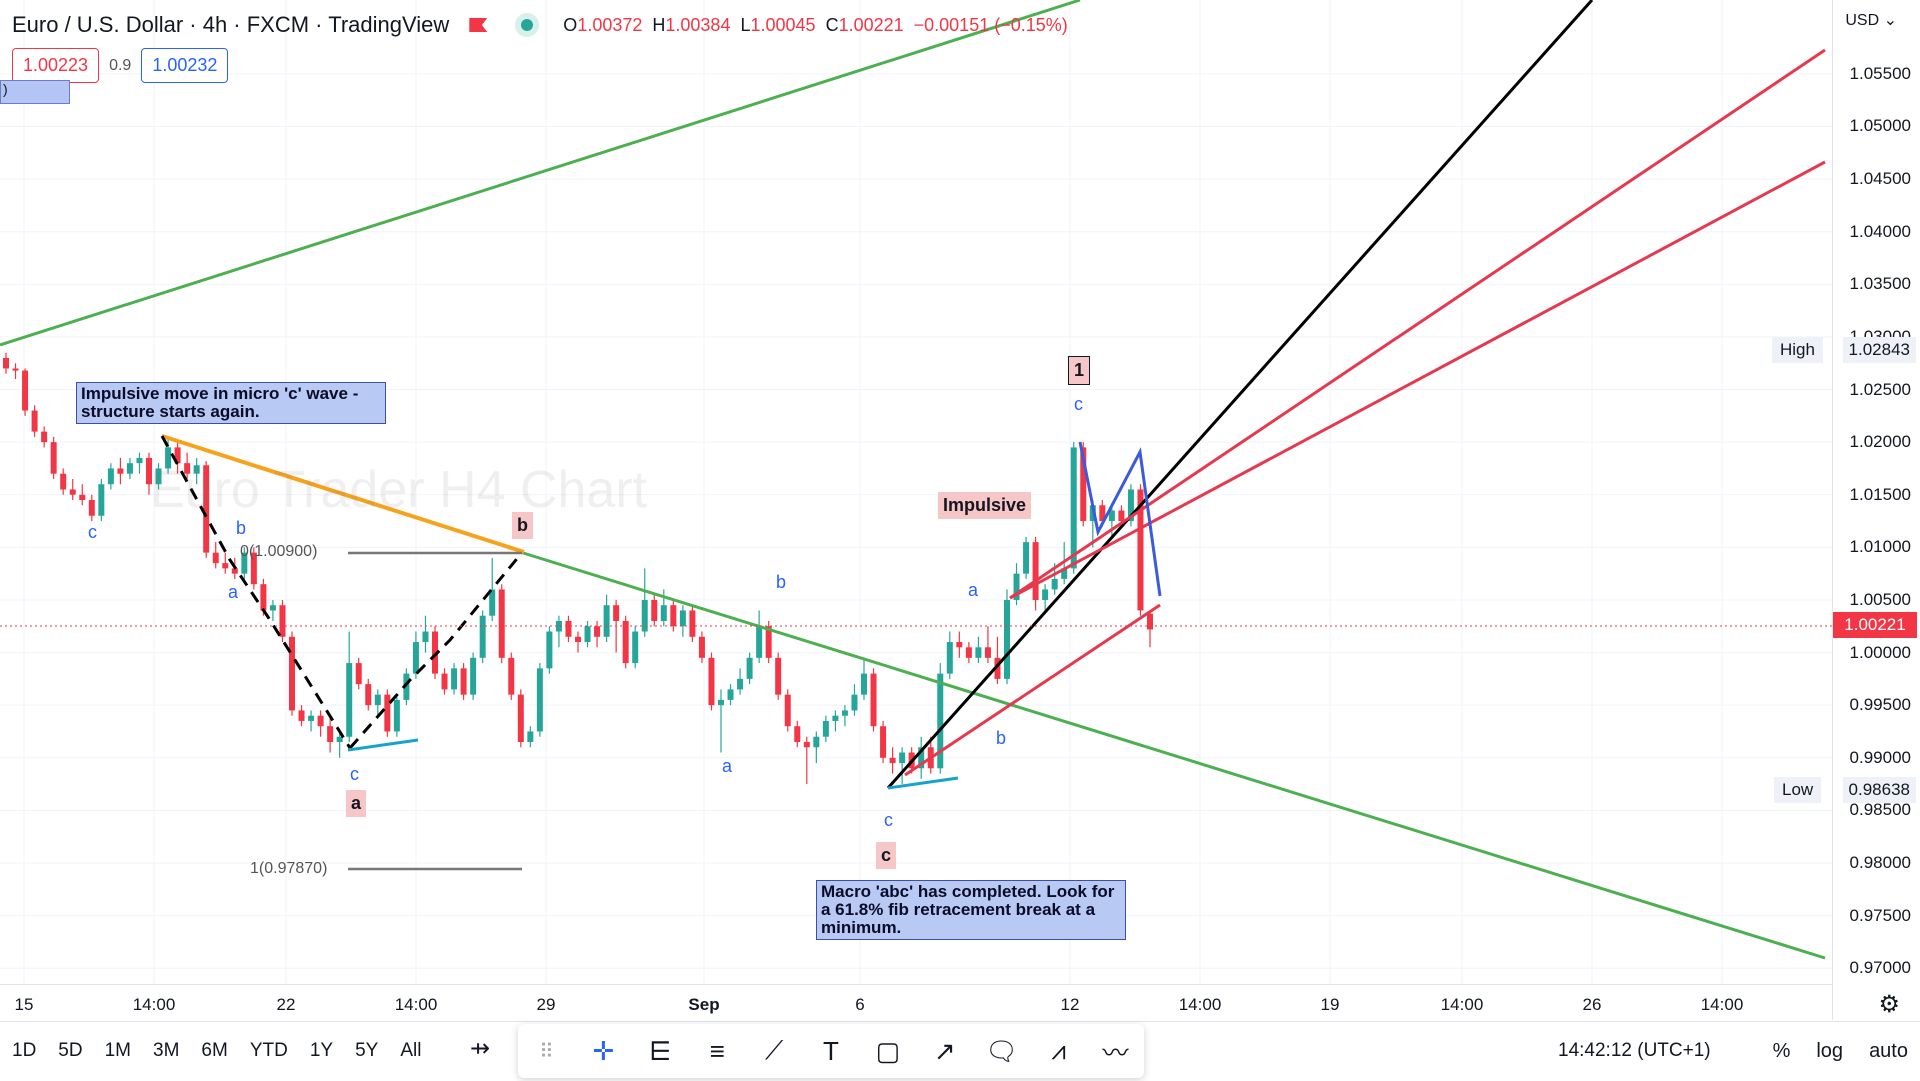 The width and height of the screenshot is (1920, 1081). Describe the element at coordinates (1871, 20) in the screenshot. I see `currency-selector: USD ⌄` at that location.